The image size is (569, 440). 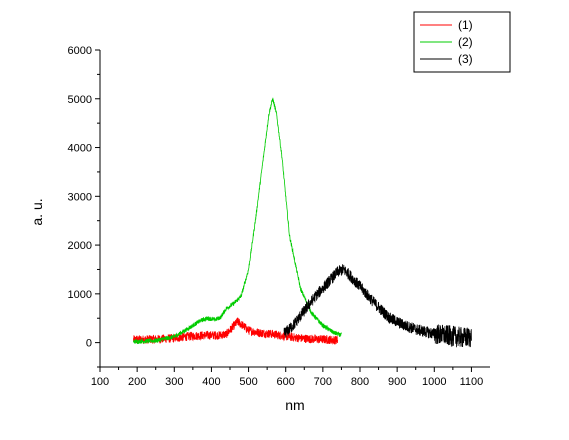 What do you see at coordinates (37, 211) in the screenshot?
I see `y-axis-title: a. u.` at bounding box center [37, 211].